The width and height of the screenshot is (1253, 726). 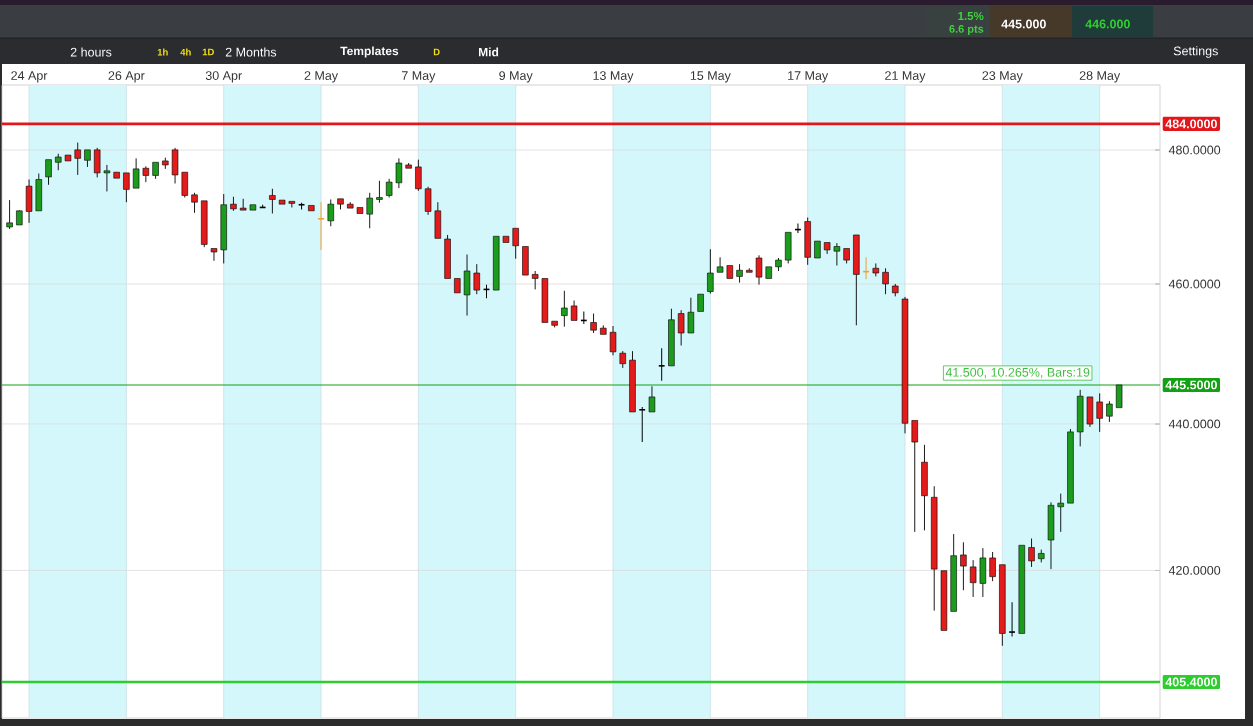 I want to click on text: 445.000, so click(x=1023, y=24).